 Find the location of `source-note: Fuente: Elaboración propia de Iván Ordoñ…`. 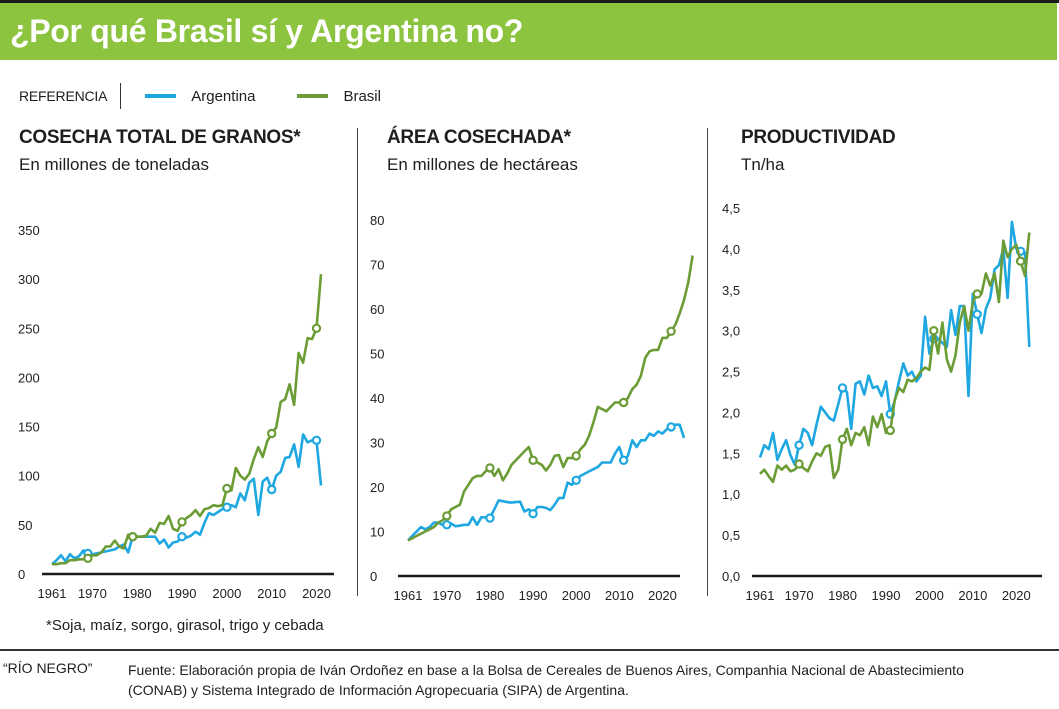

source-note: Fuente: Elaboración propia de Iván Ordoñ… is located at coordinates (546, 680).